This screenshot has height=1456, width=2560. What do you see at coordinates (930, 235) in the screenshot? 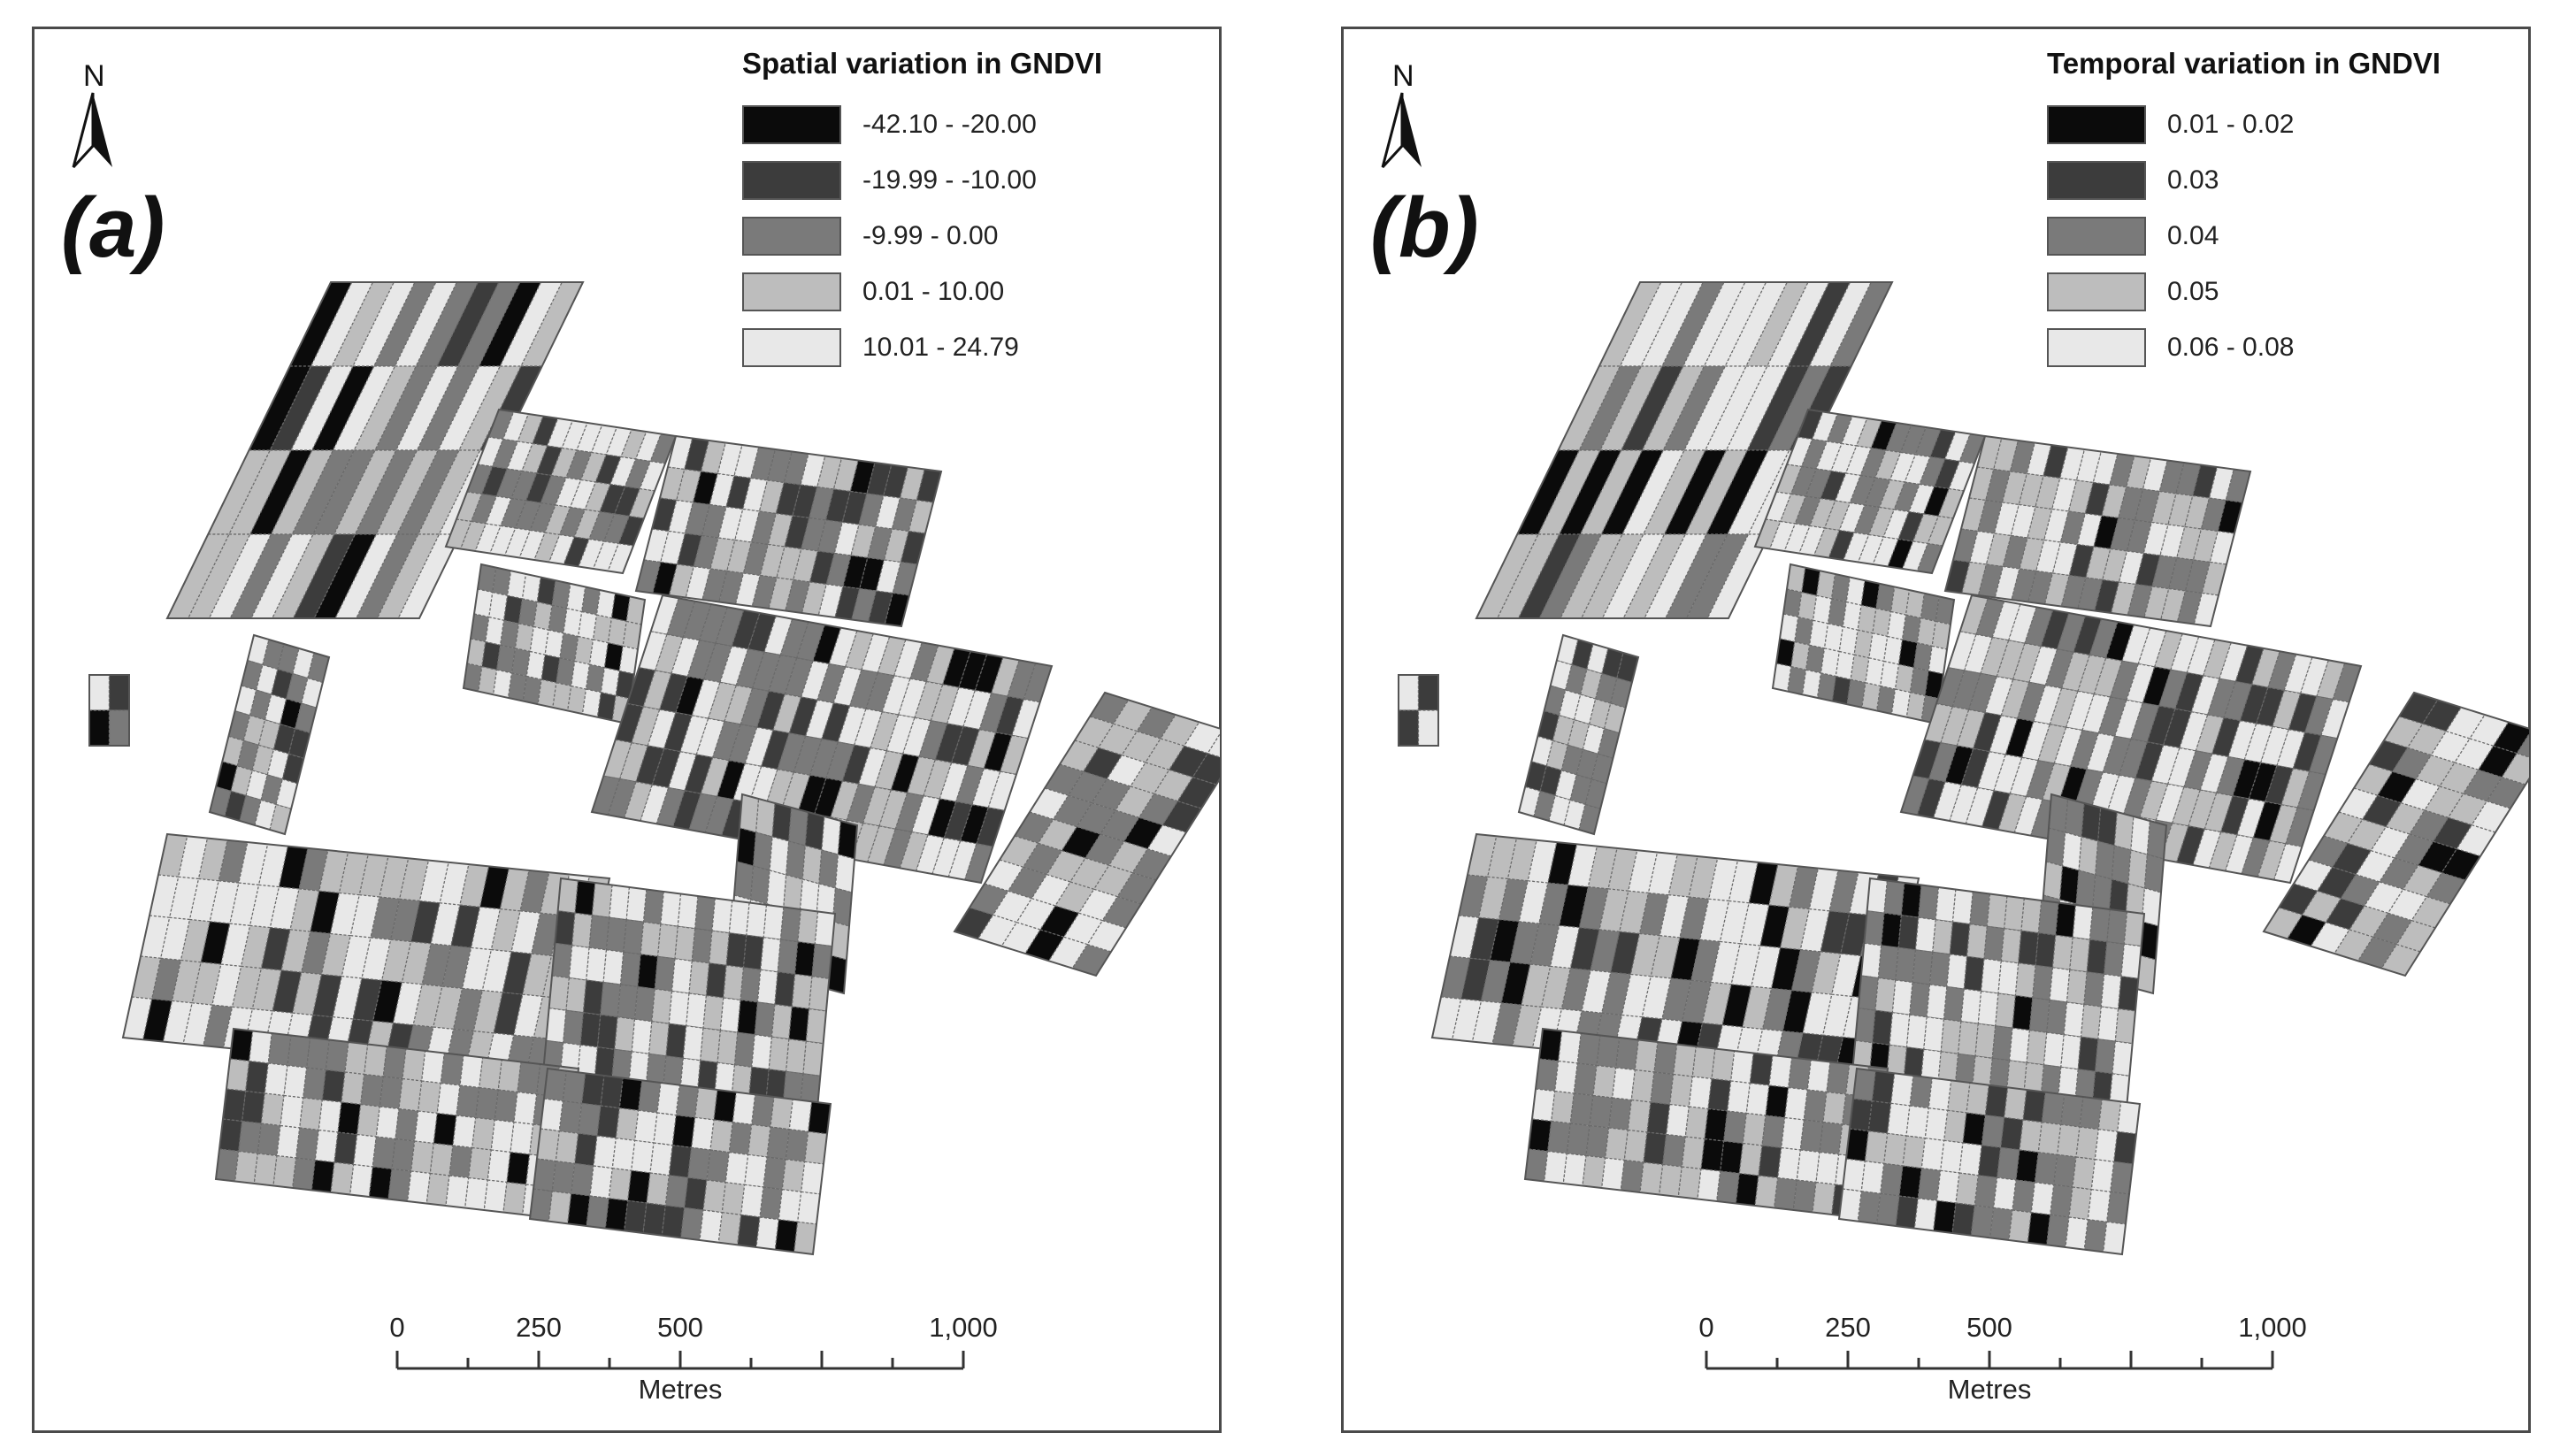
I see `legend-label: -9.99 - 0.00` at bounding box center [930, 235].